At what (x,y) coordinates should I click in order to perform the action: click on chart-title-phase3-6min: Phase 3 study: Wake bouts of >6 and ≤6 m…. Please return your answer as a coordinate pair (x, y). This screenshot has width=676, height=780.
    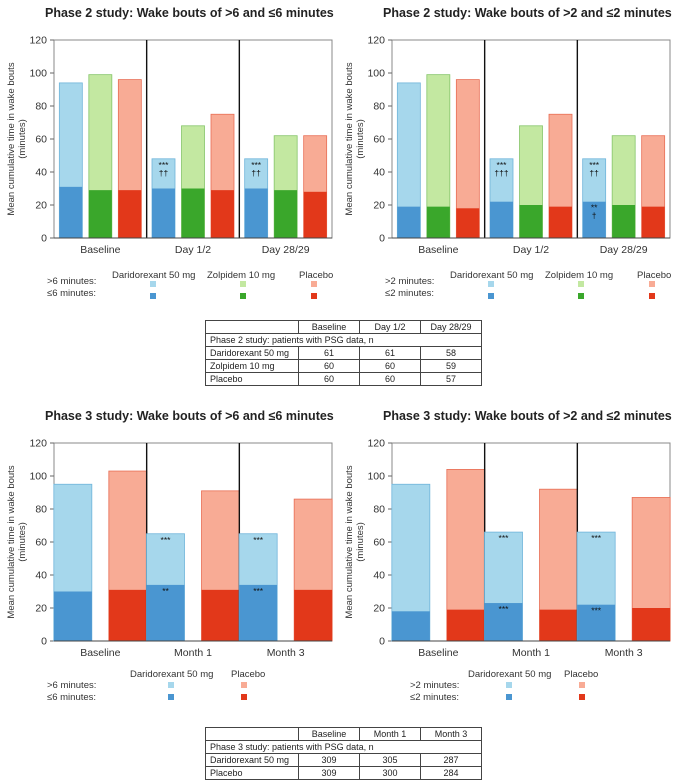
    Looking at the image, I should click on (189, 416).